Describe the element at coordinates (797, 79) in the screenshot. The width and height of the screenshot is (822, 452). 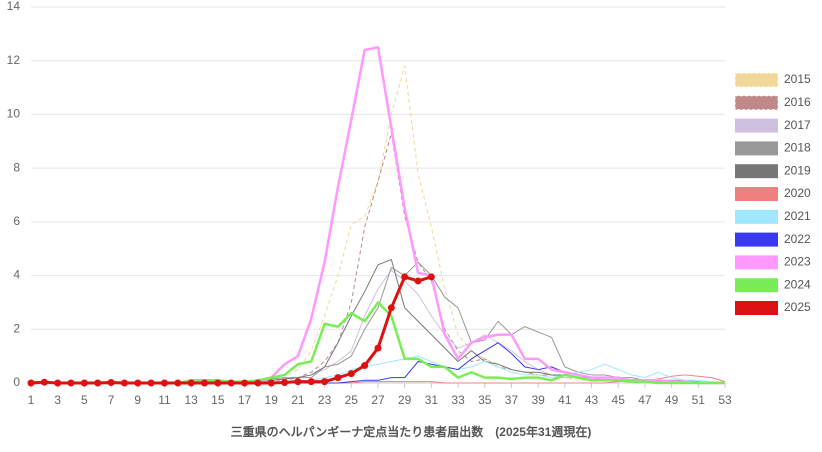
I see `legend-label: 2015` at that location.